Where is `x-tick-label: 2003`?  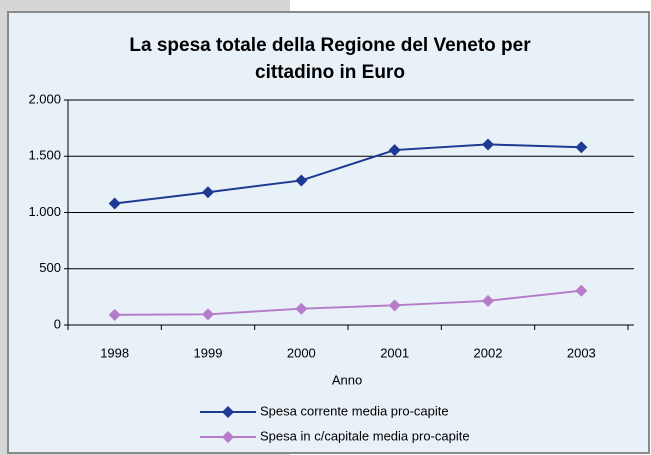
x-tick-label: 2003 is located at coordinates (581, 352).